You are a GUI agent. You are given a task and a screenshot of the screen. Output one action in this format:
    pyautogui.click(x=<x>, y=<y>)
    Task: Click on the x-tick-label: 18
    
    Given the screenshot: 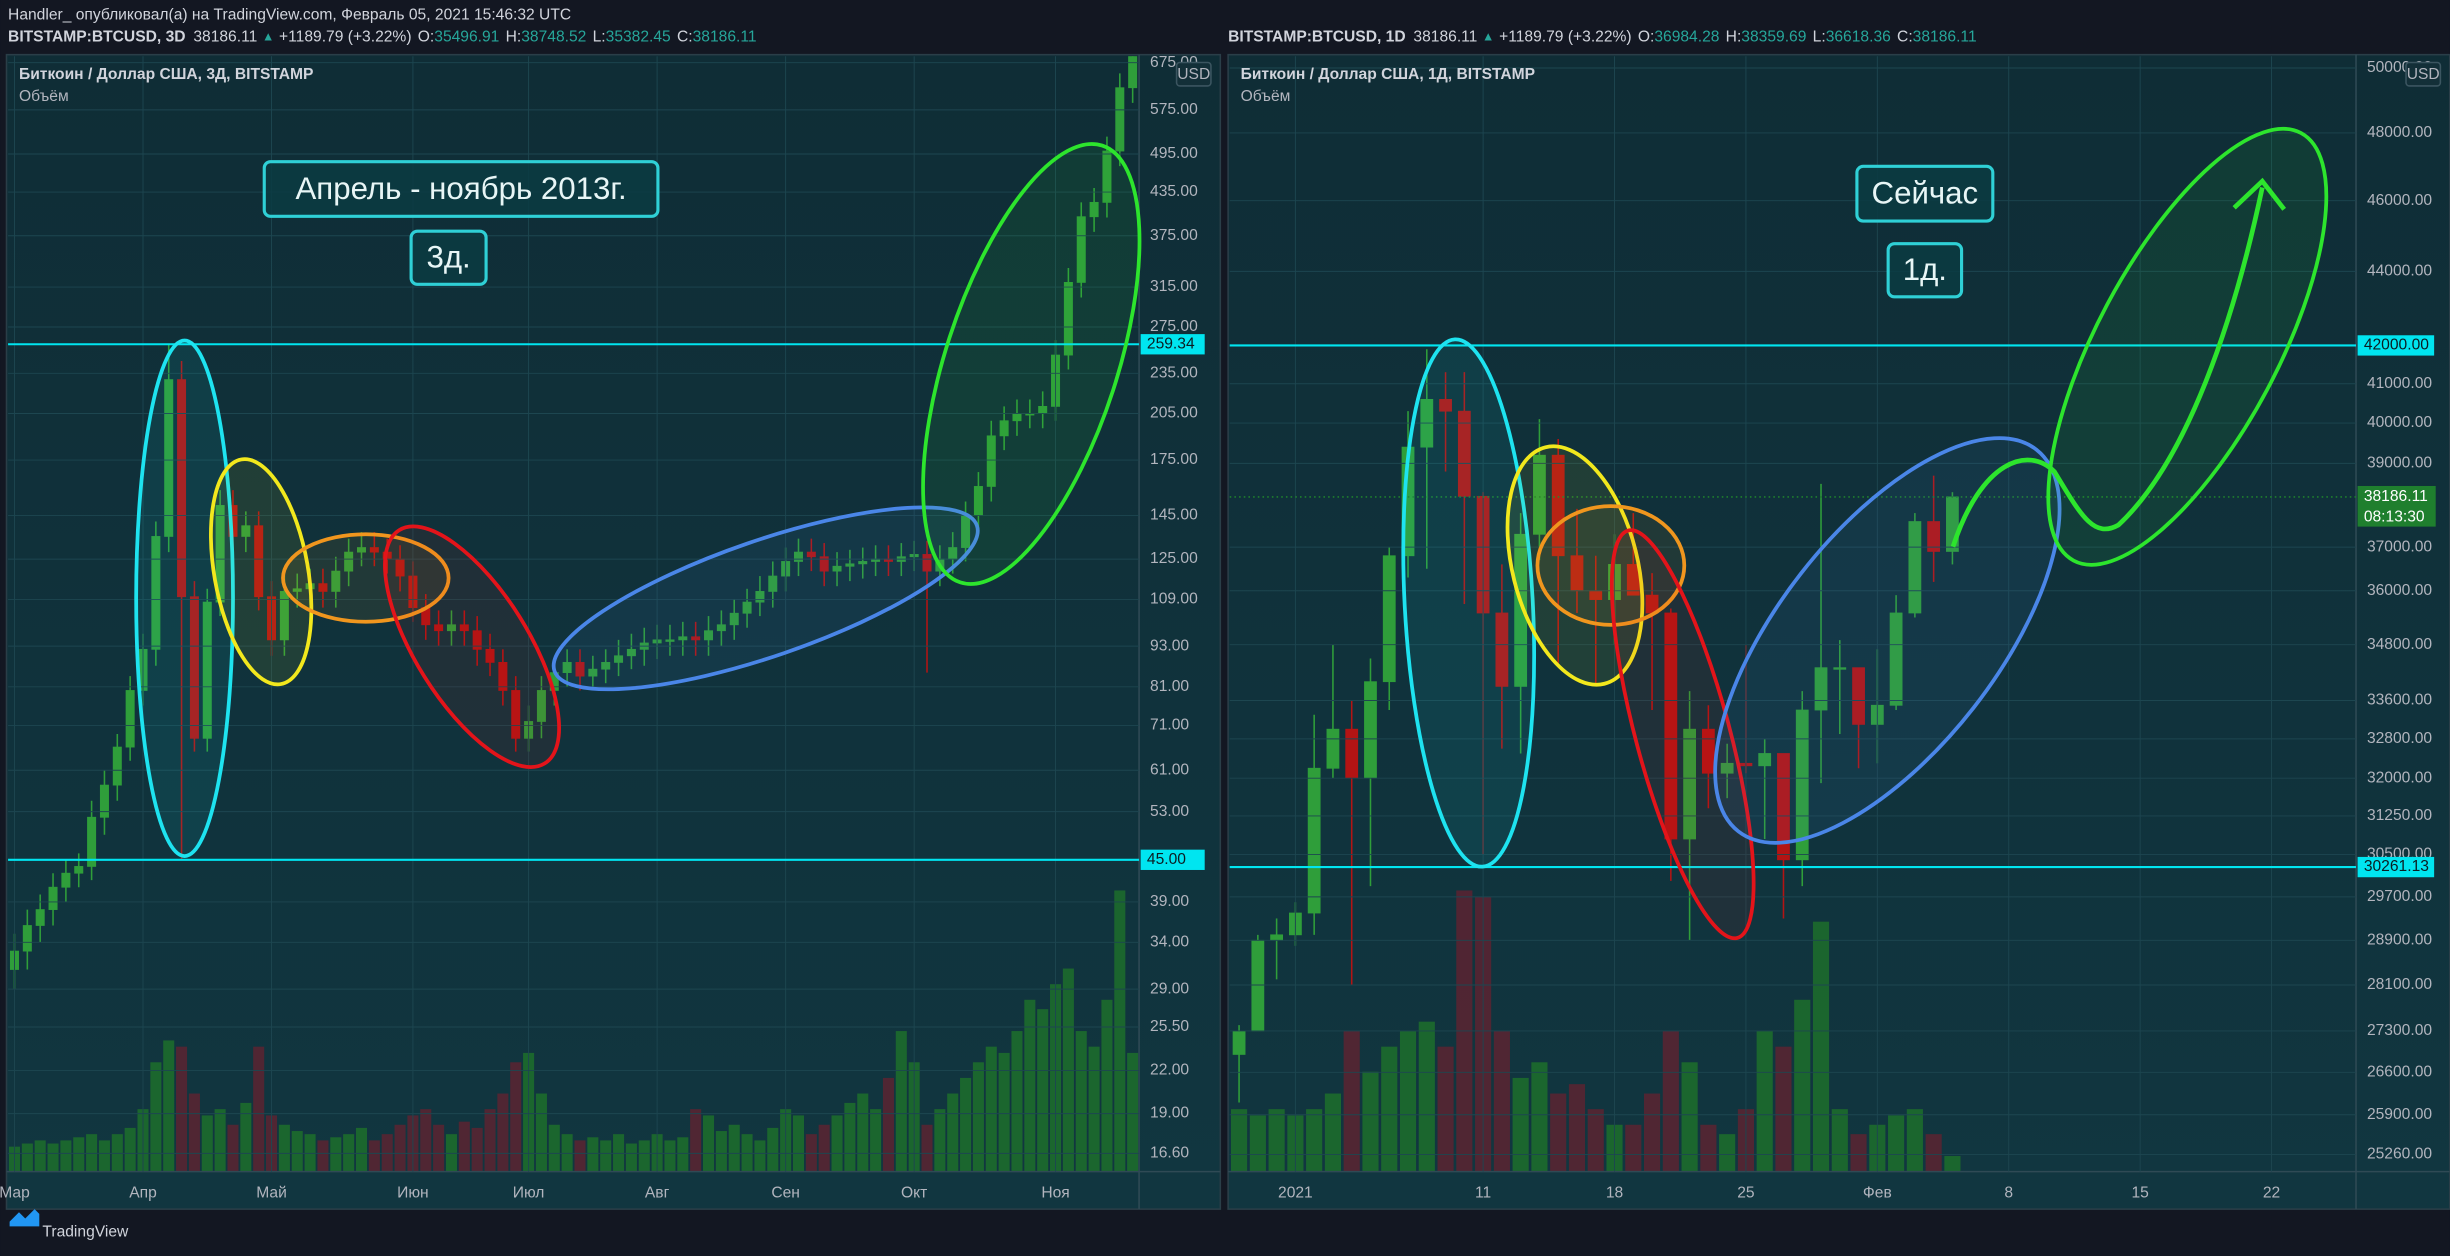 What is the action you would take?
    pyautogui.click(x=1614, y=1193)
    